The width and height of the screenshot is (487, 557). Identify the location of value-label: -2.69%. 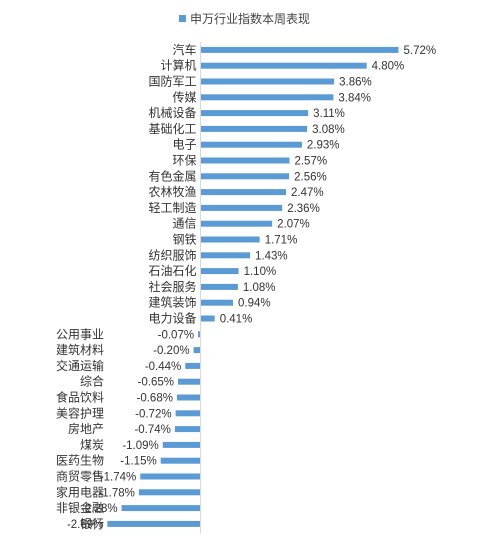
(85, 525).